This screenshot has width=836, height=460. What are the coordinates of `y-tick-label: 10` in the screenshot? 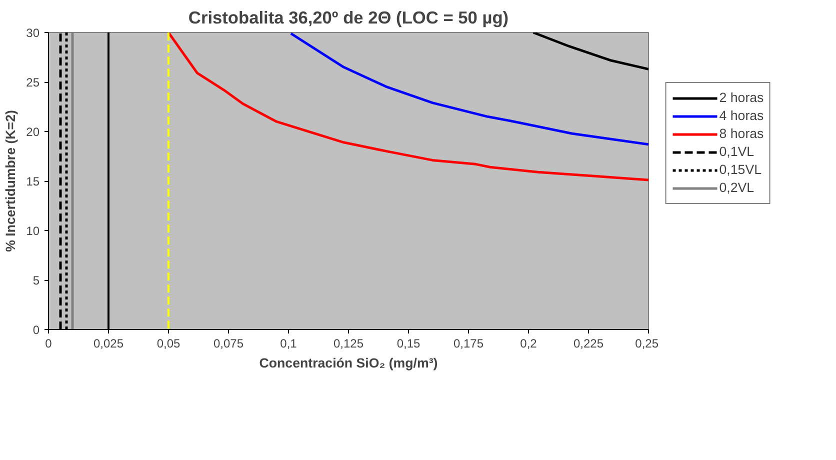 It's located at (33, 231).